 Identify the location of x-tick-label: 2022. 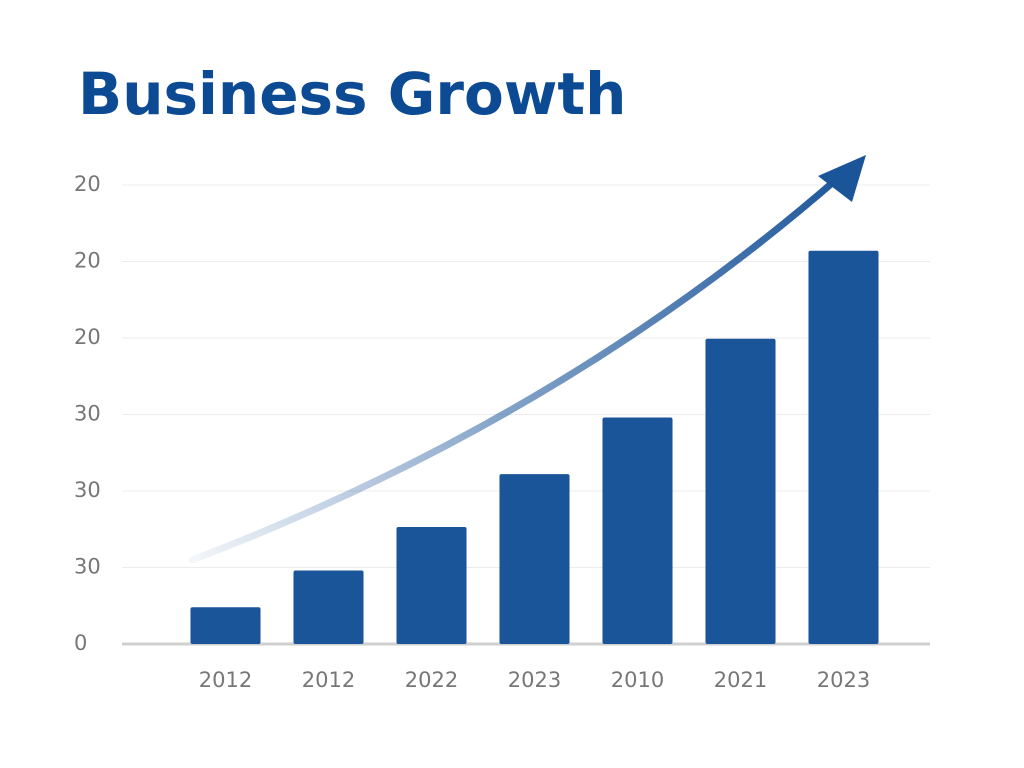
(431, 680).